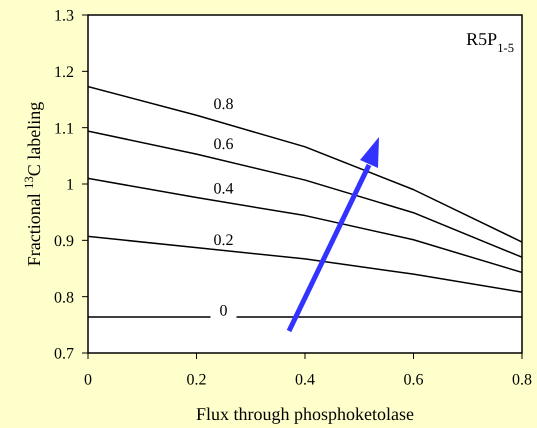 The height and width of the screenshot is (428, 537). What do you see at coordinates (224, 145) in the screenshot?
I see `series-label: 0.6` at bounding box center [224, 145].